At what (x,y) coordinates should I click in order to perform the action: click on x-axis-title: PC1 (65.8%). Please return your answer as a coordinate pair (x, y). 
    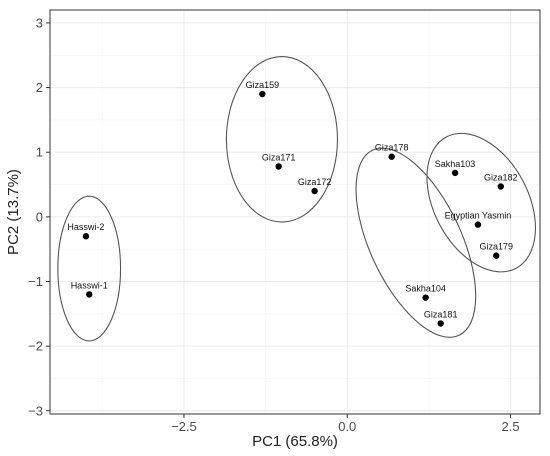
    Looking at the image, I should click on (295, 441).